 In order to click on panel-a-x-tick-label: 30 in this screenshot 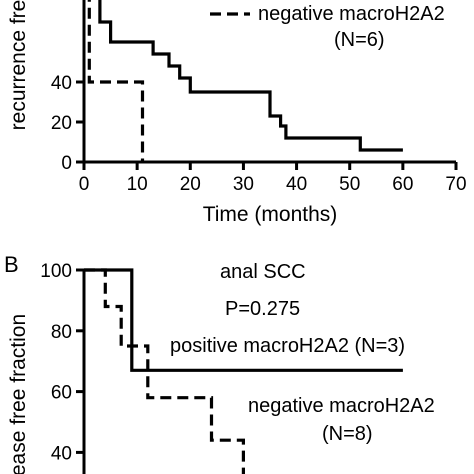, I will do `click(243, 184)`.